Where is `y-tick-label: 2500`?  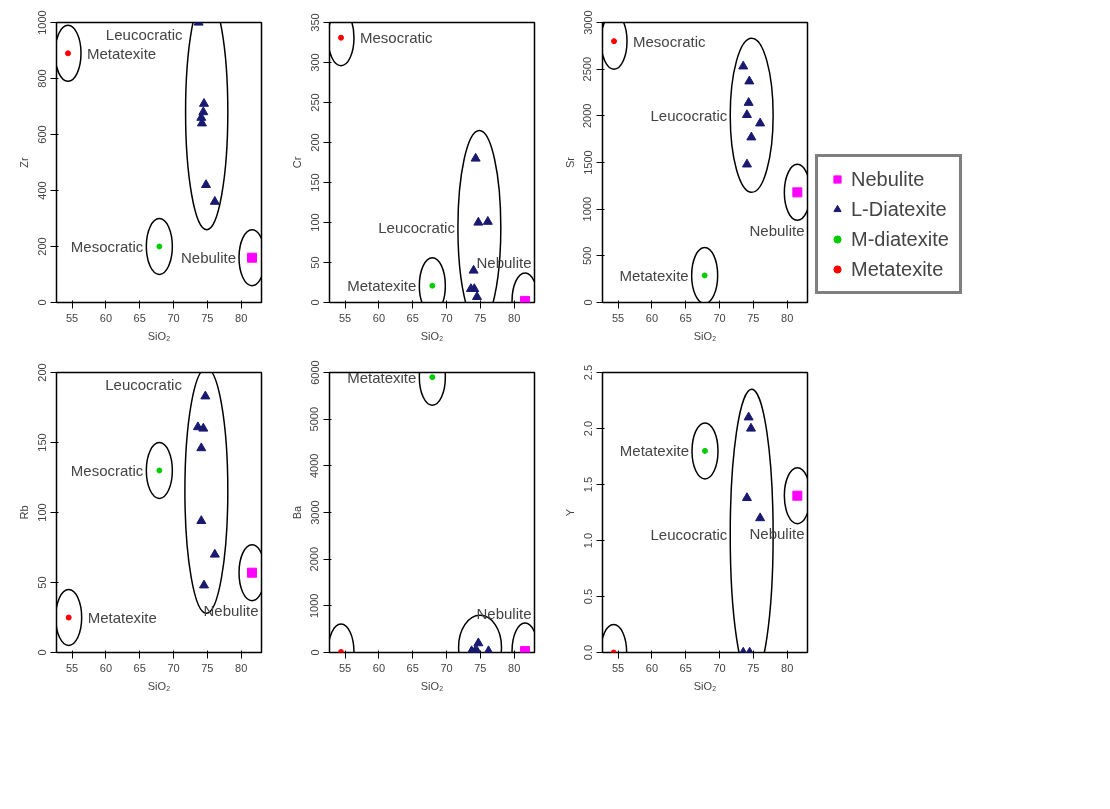
y-tick-label: 2500 is located at coordinates (587, 69).